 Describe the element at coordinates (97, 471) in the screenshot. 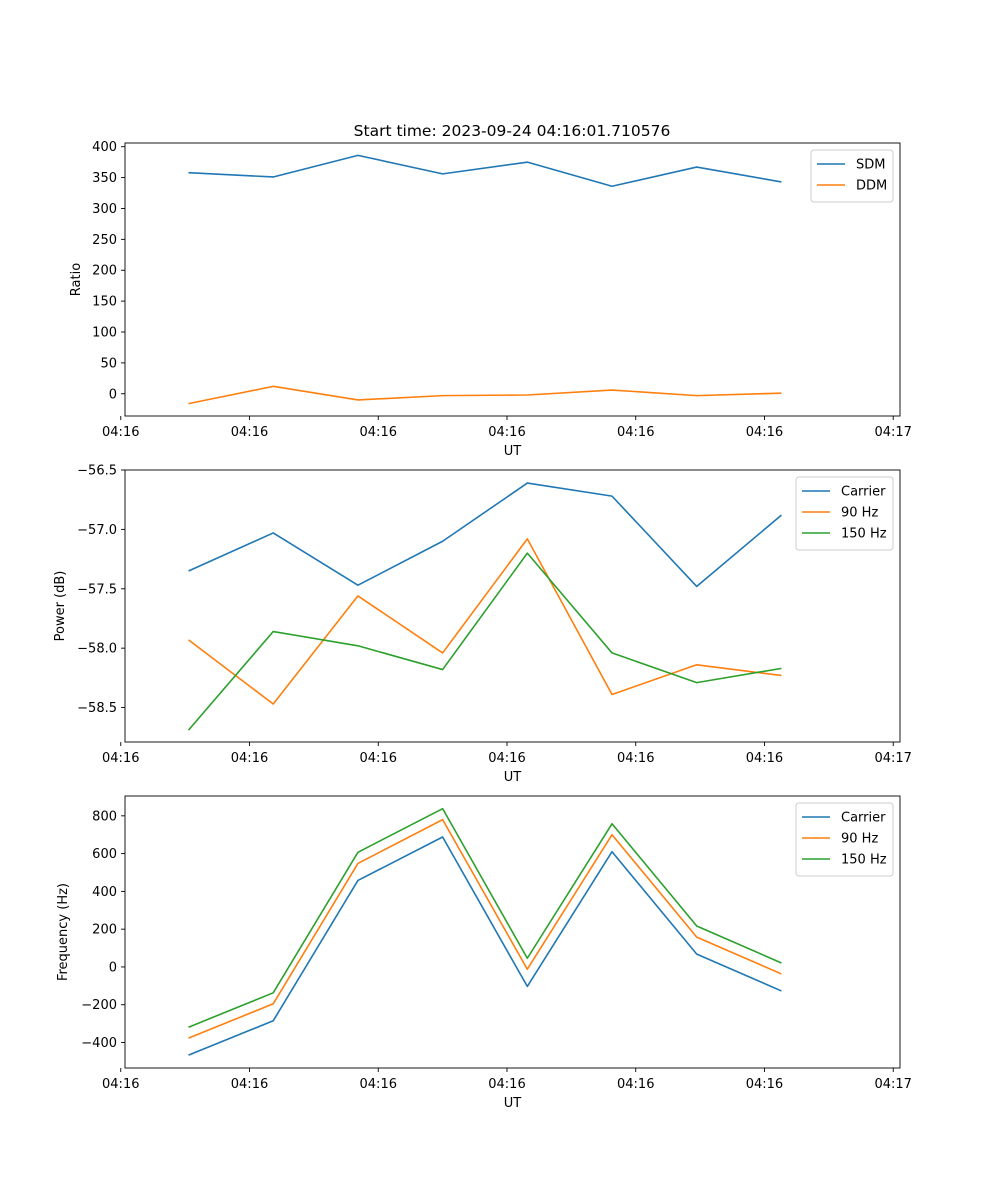

I see `y-tick-label: −56.5` at that location.